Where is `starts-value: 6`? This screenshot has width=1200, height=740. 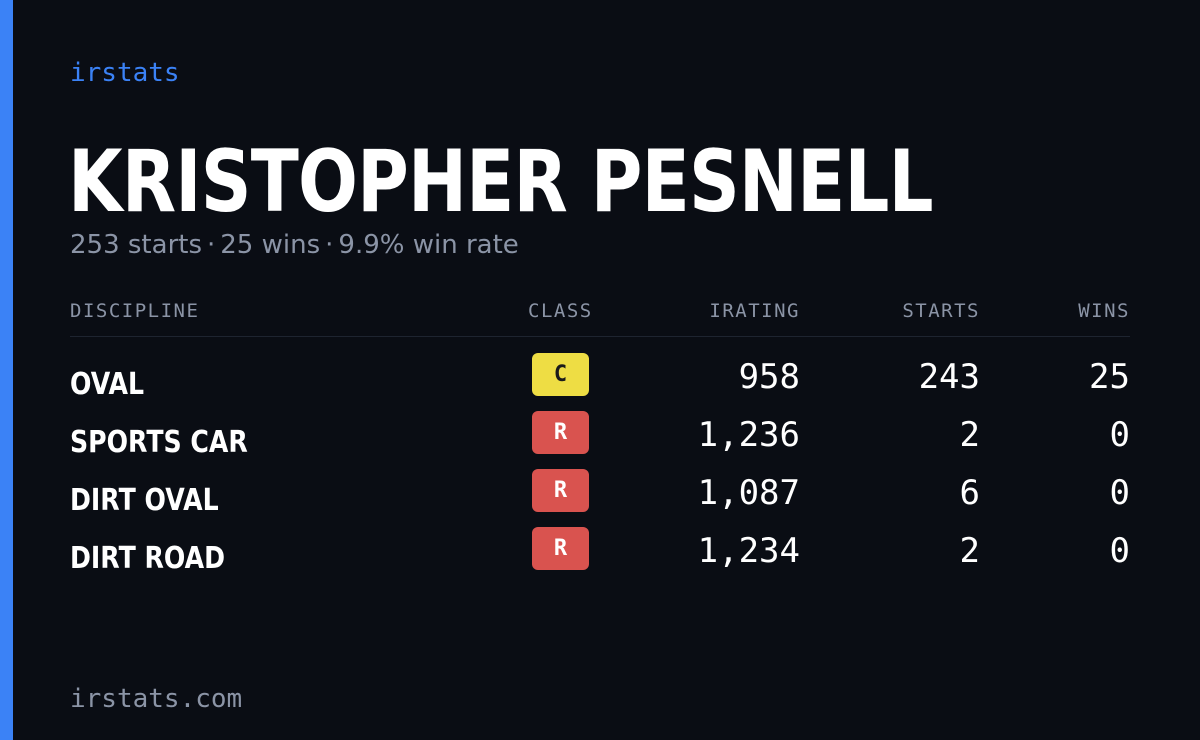 starts-value: 6 is located at coordinates (969, 493).